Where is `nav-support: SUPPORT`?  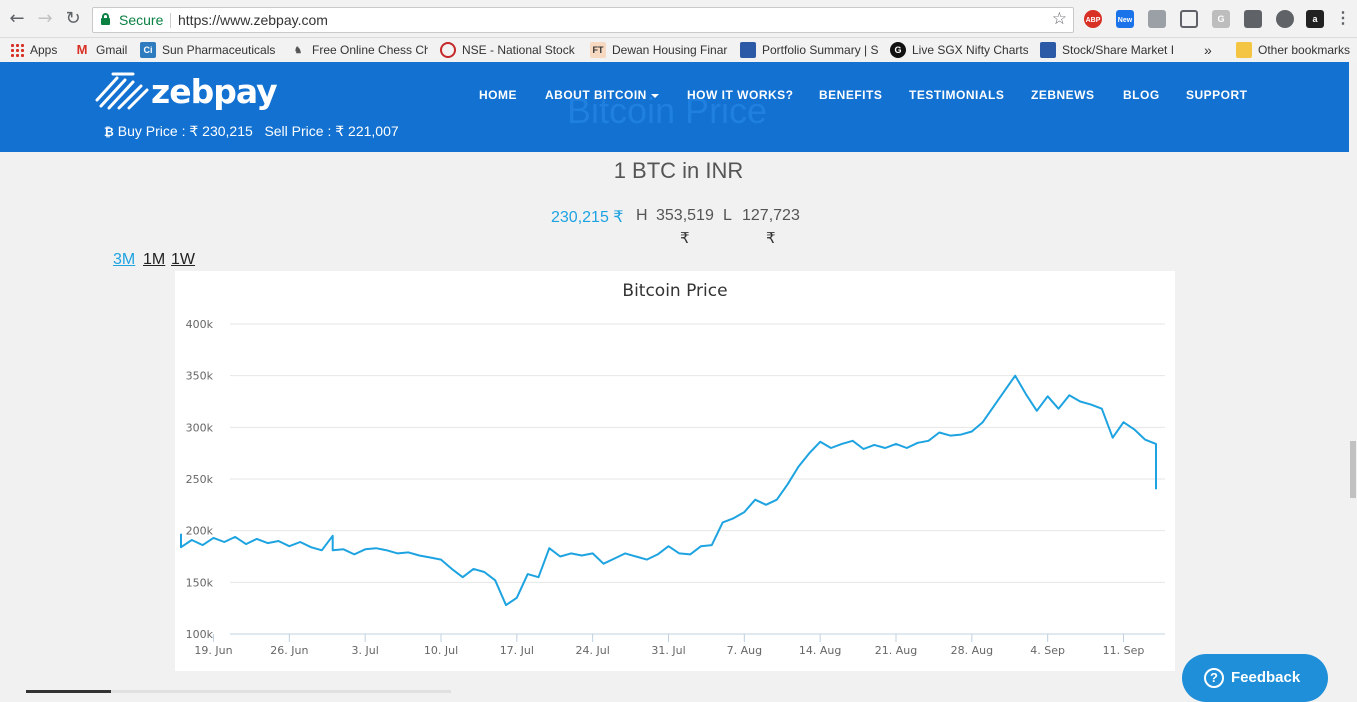 nav-support: SUPPORT is located at coordinates (1217, 95).